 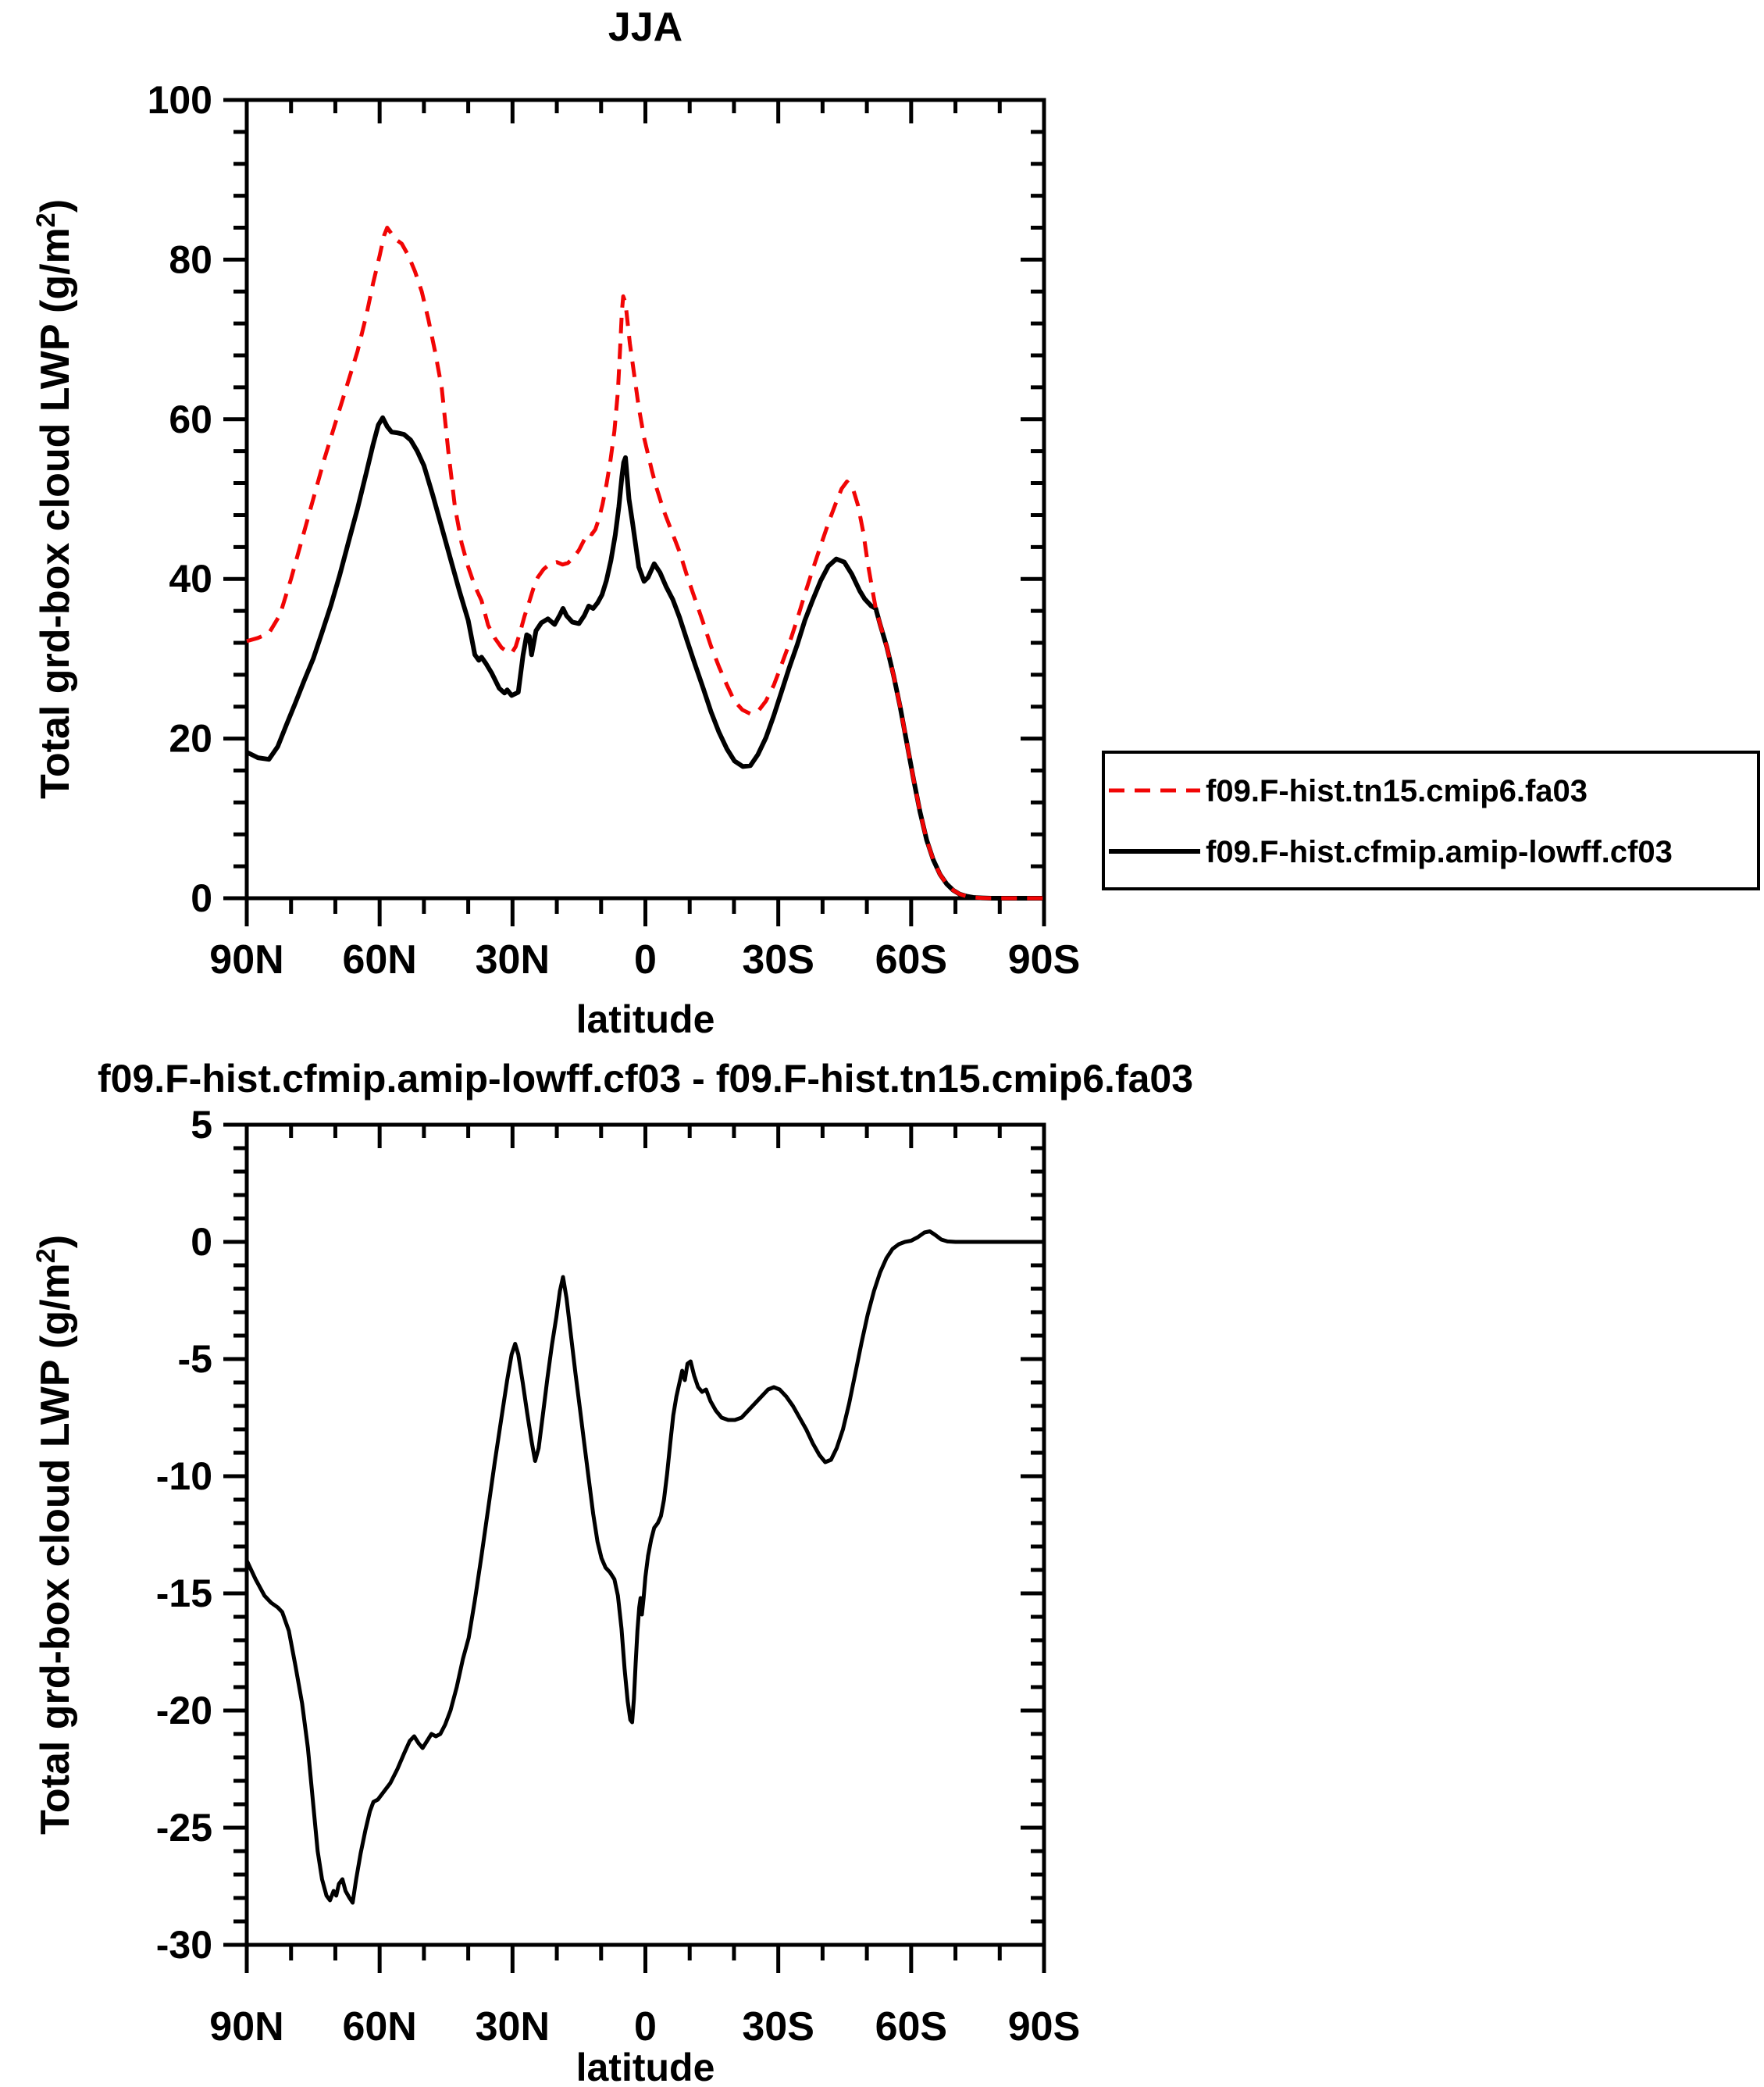 I want to click on series-path-difference, so click(x=644, y=1567).